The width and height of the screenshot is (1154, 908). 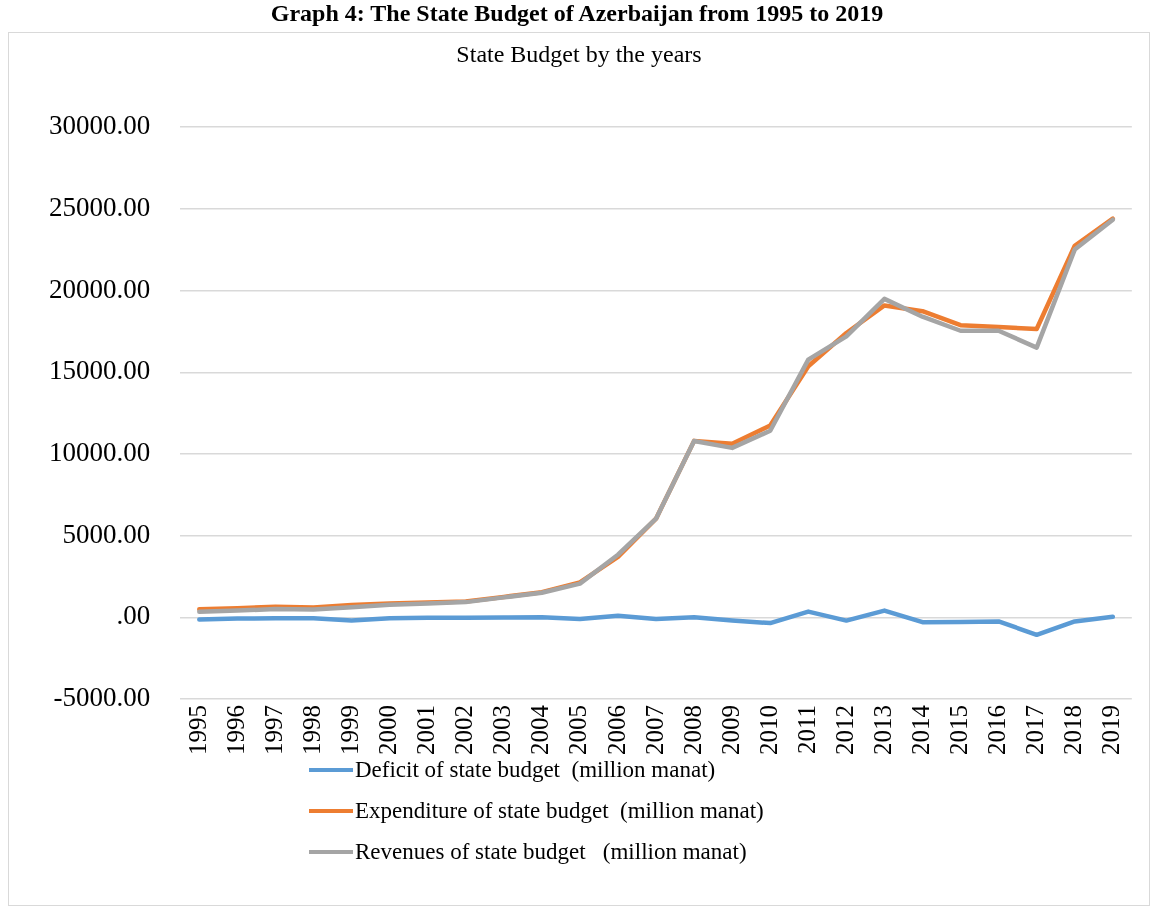 What do you see at coordinates (692, 730) in the screenshot?
I see `x-tick-label: 2008` at bounding box center [692, 730].